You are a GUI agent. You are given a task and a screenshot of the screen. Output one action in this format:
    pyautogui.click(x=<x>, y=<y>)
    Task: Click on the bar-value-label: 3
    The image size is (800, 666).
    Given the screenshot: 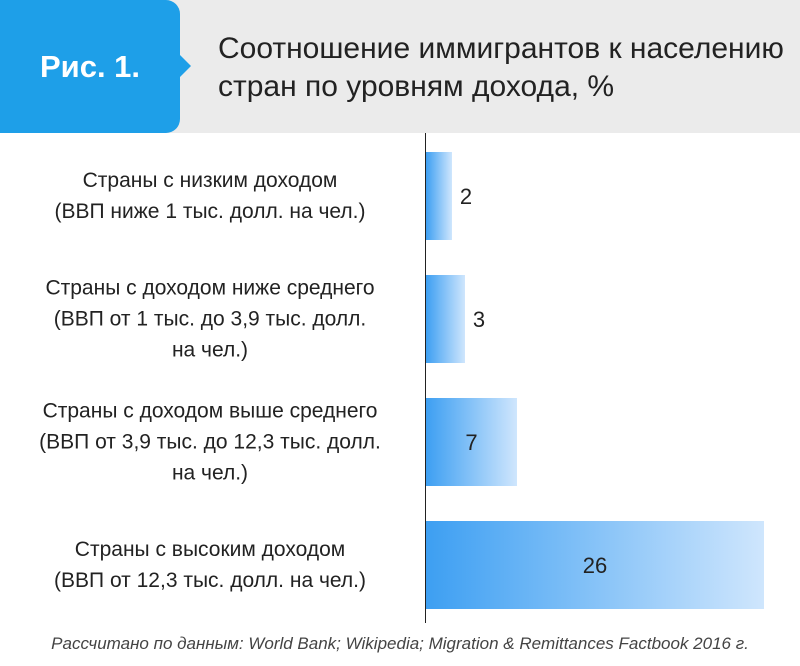 What is the action you would take?
    pyautogui.click(x=479, y=319)
    